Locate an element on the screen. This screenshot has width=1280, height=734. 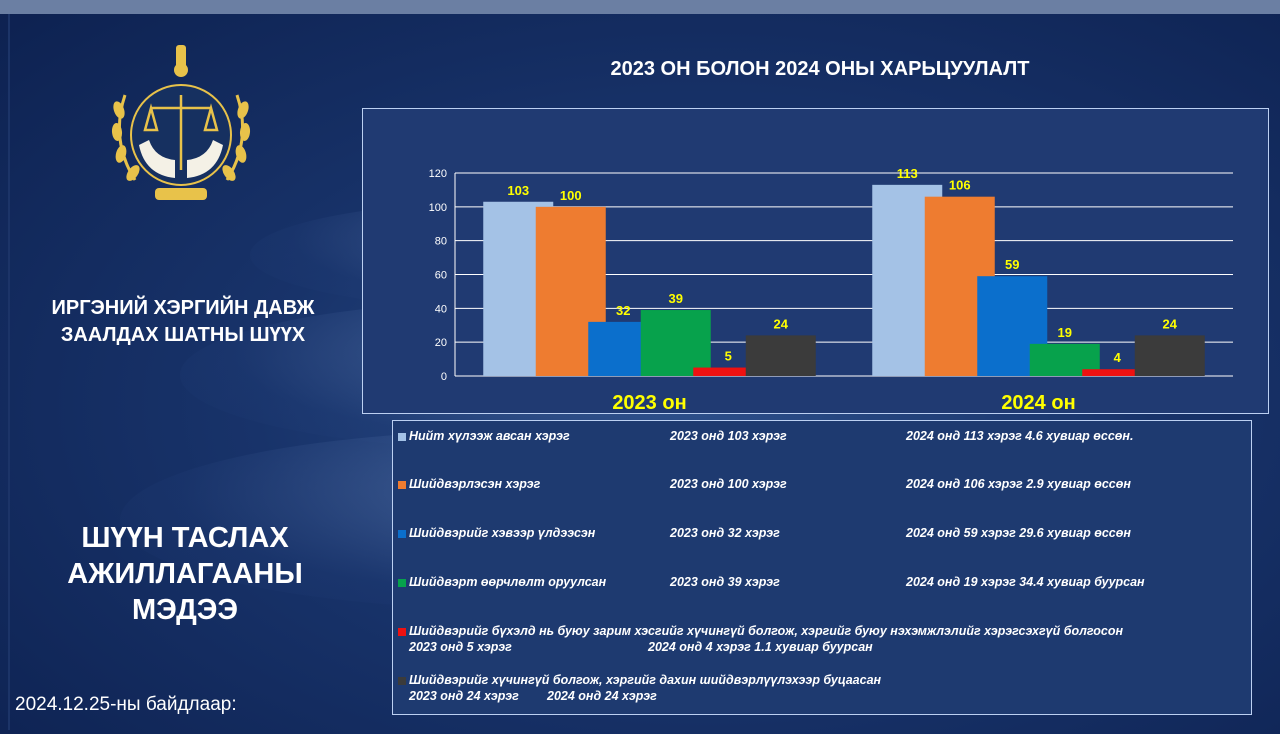
y-tick-label: 100 is located at coordinates (438, 208).